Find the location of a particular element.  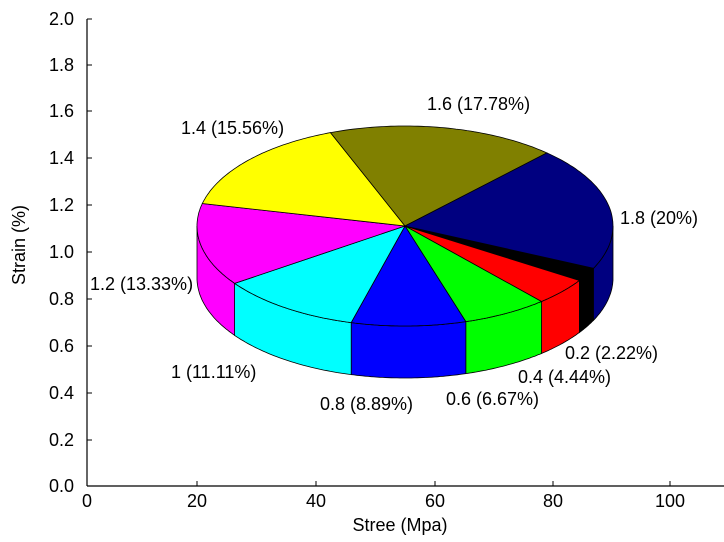

x-tick-label: 20 is located at coordinates (197, 501).